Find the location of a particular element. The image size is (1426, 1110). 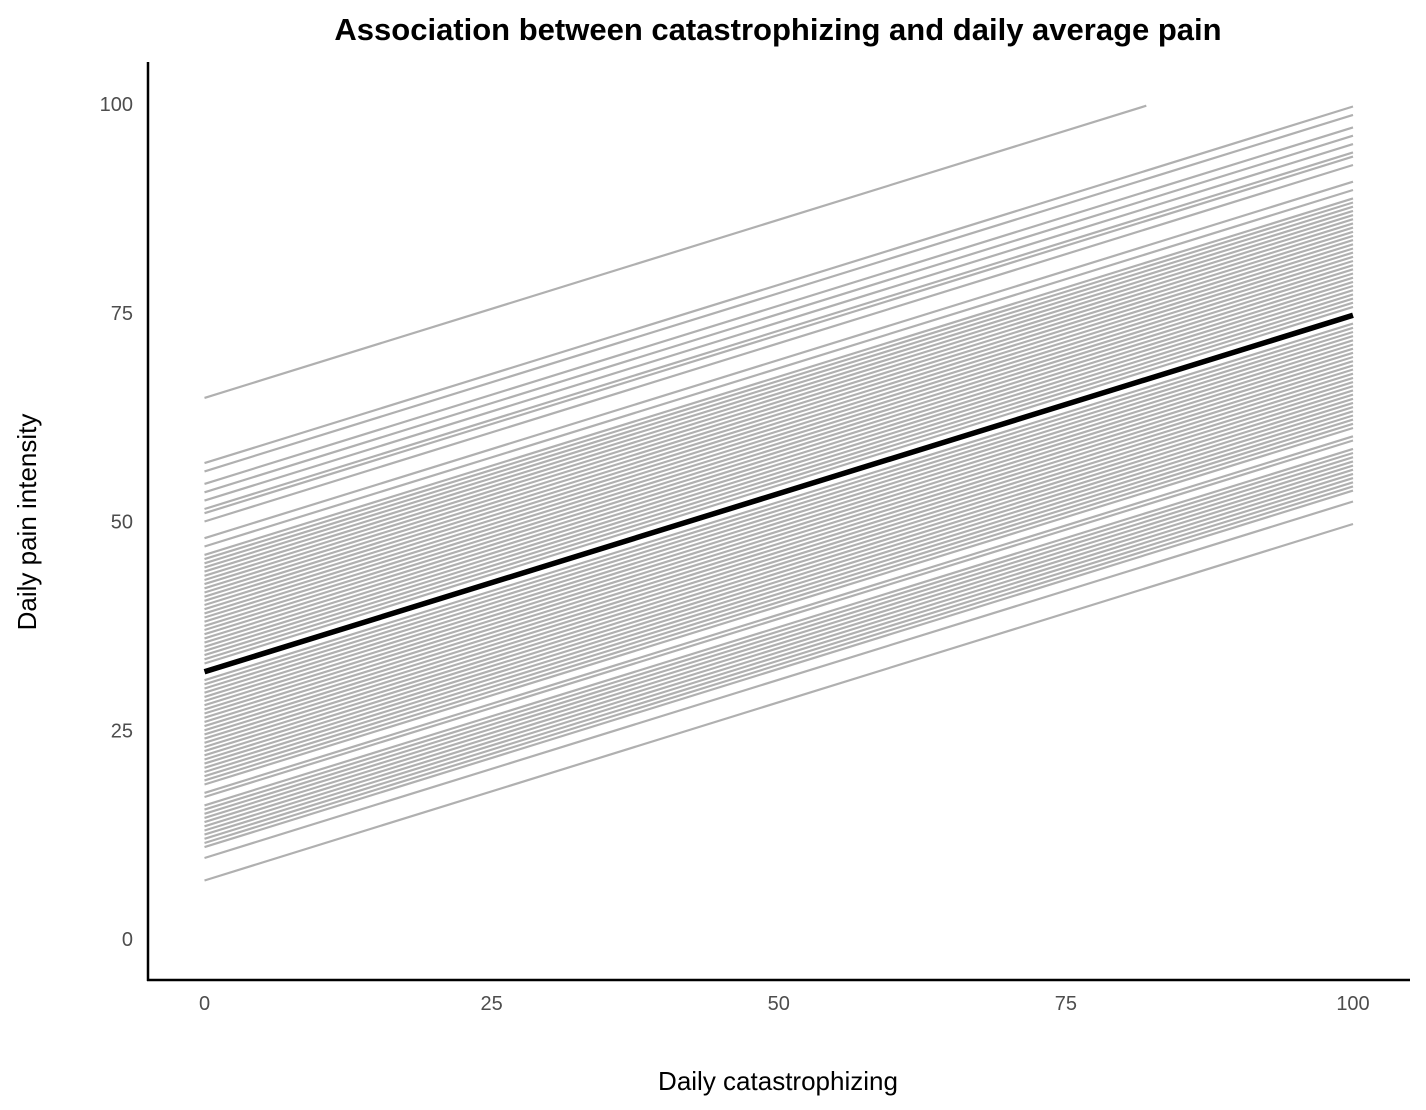

x-tick-label: 50 is located at coordinates (779, 1004).